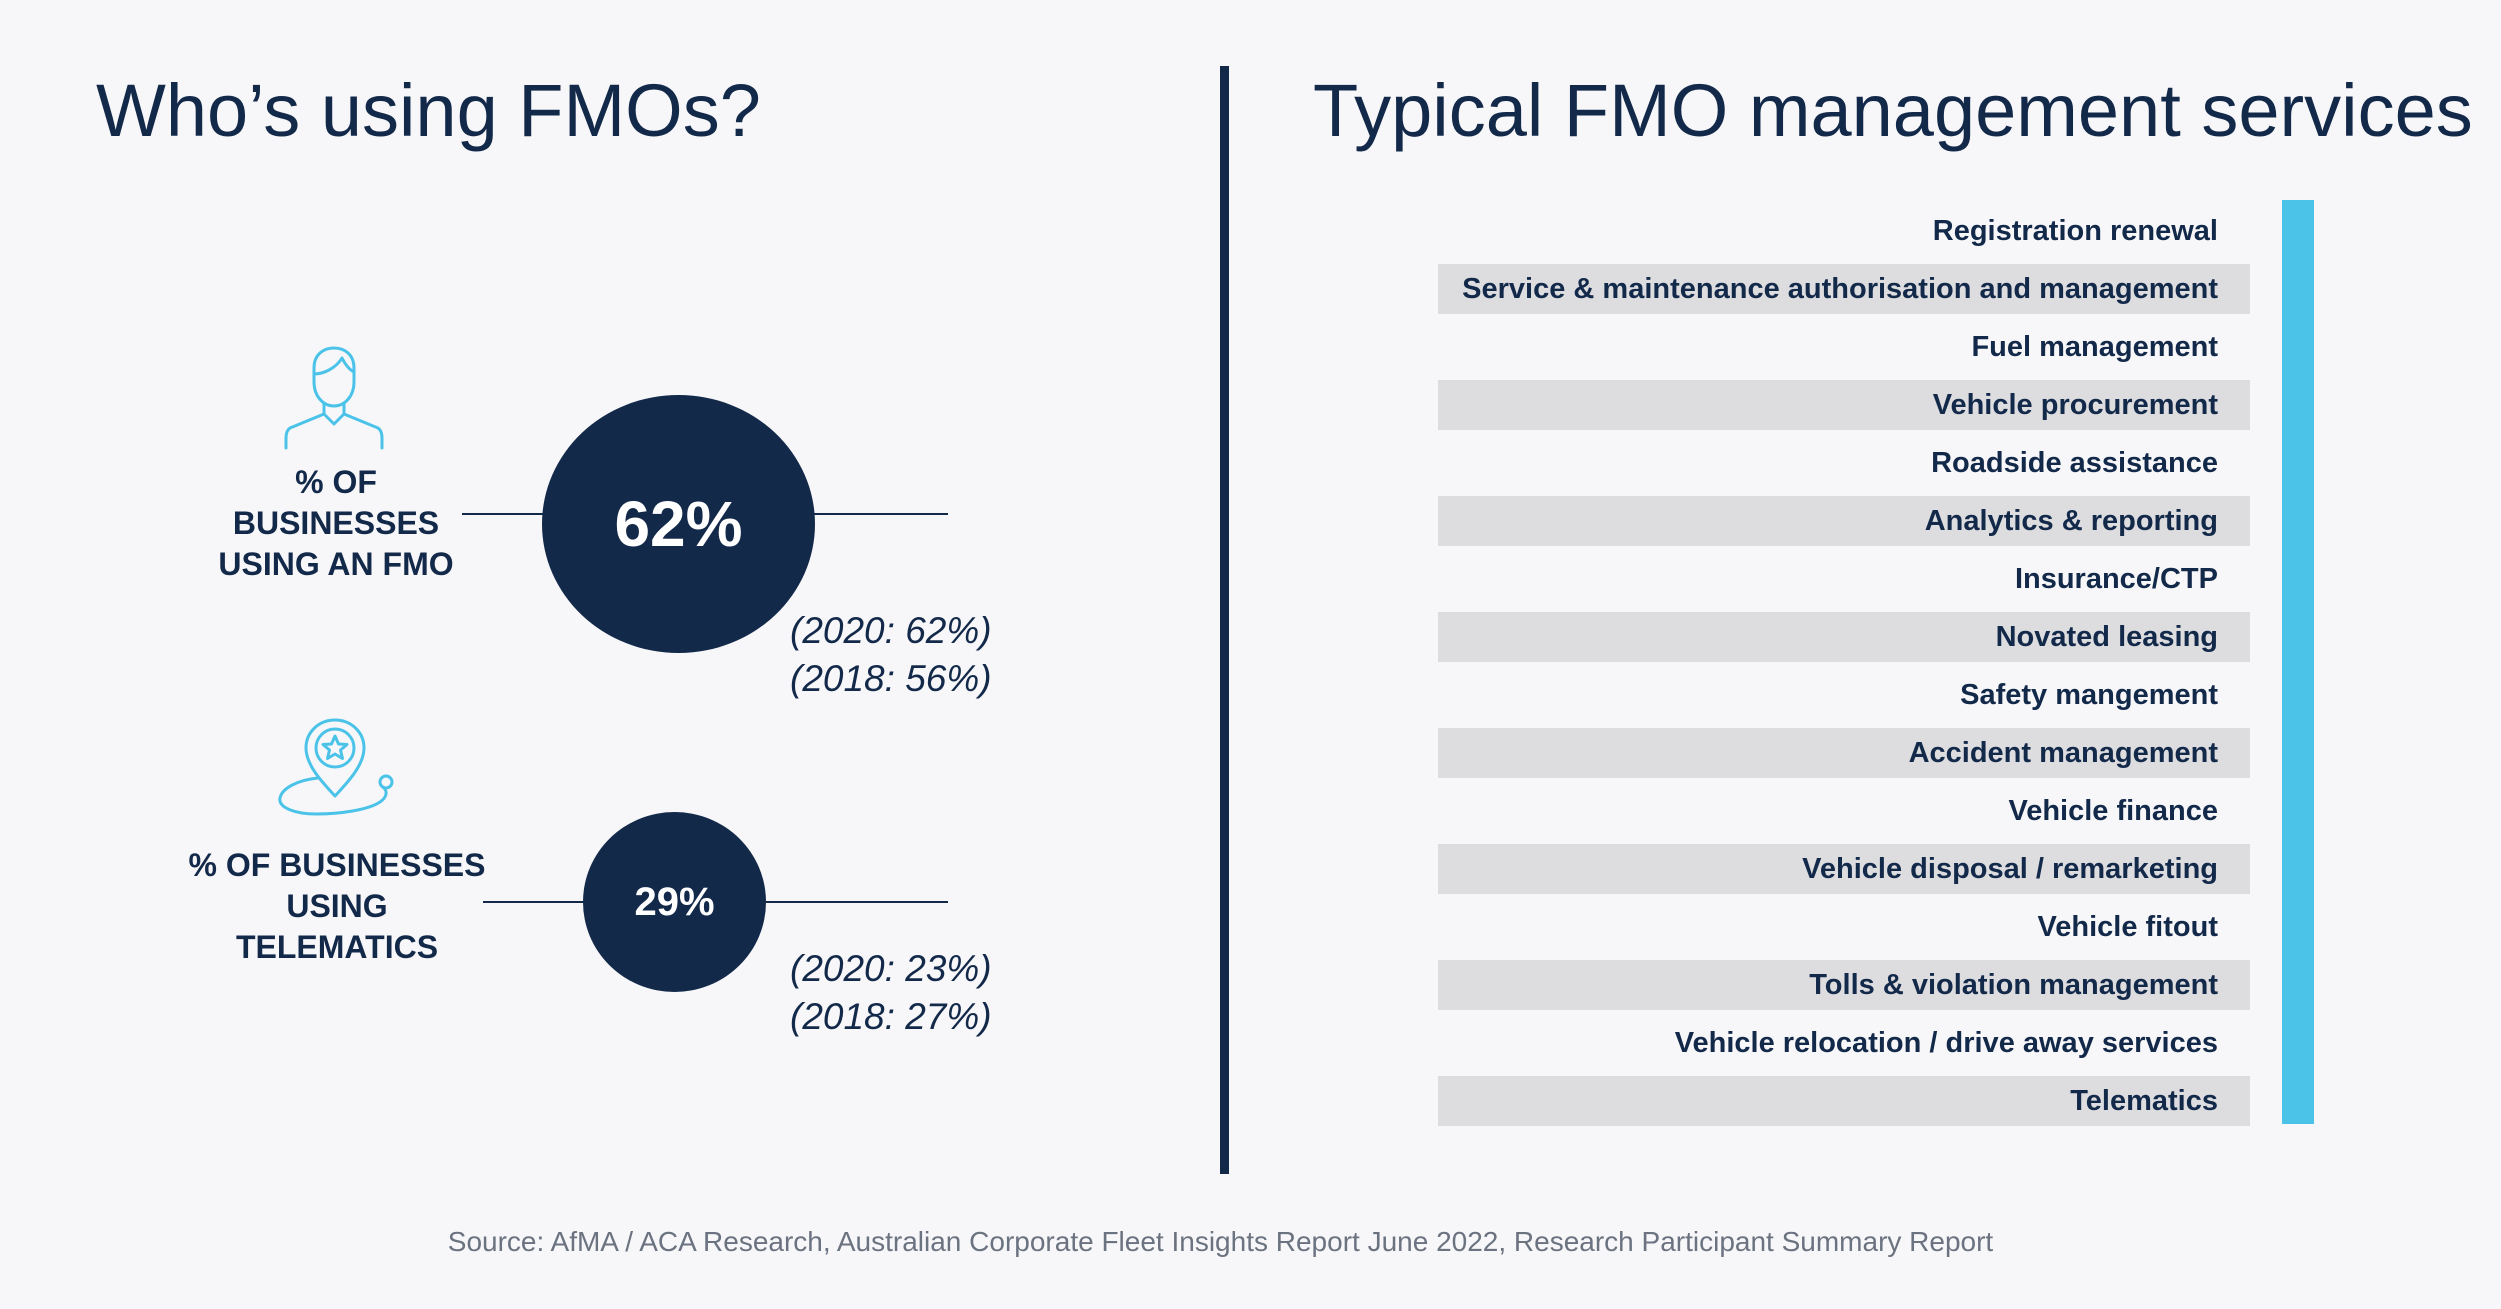 The height and width of the screenshot is (1309, 2501). Describe the element at coordinates (2298, 662) in the screenshot. I see `accent-bar` at that location.